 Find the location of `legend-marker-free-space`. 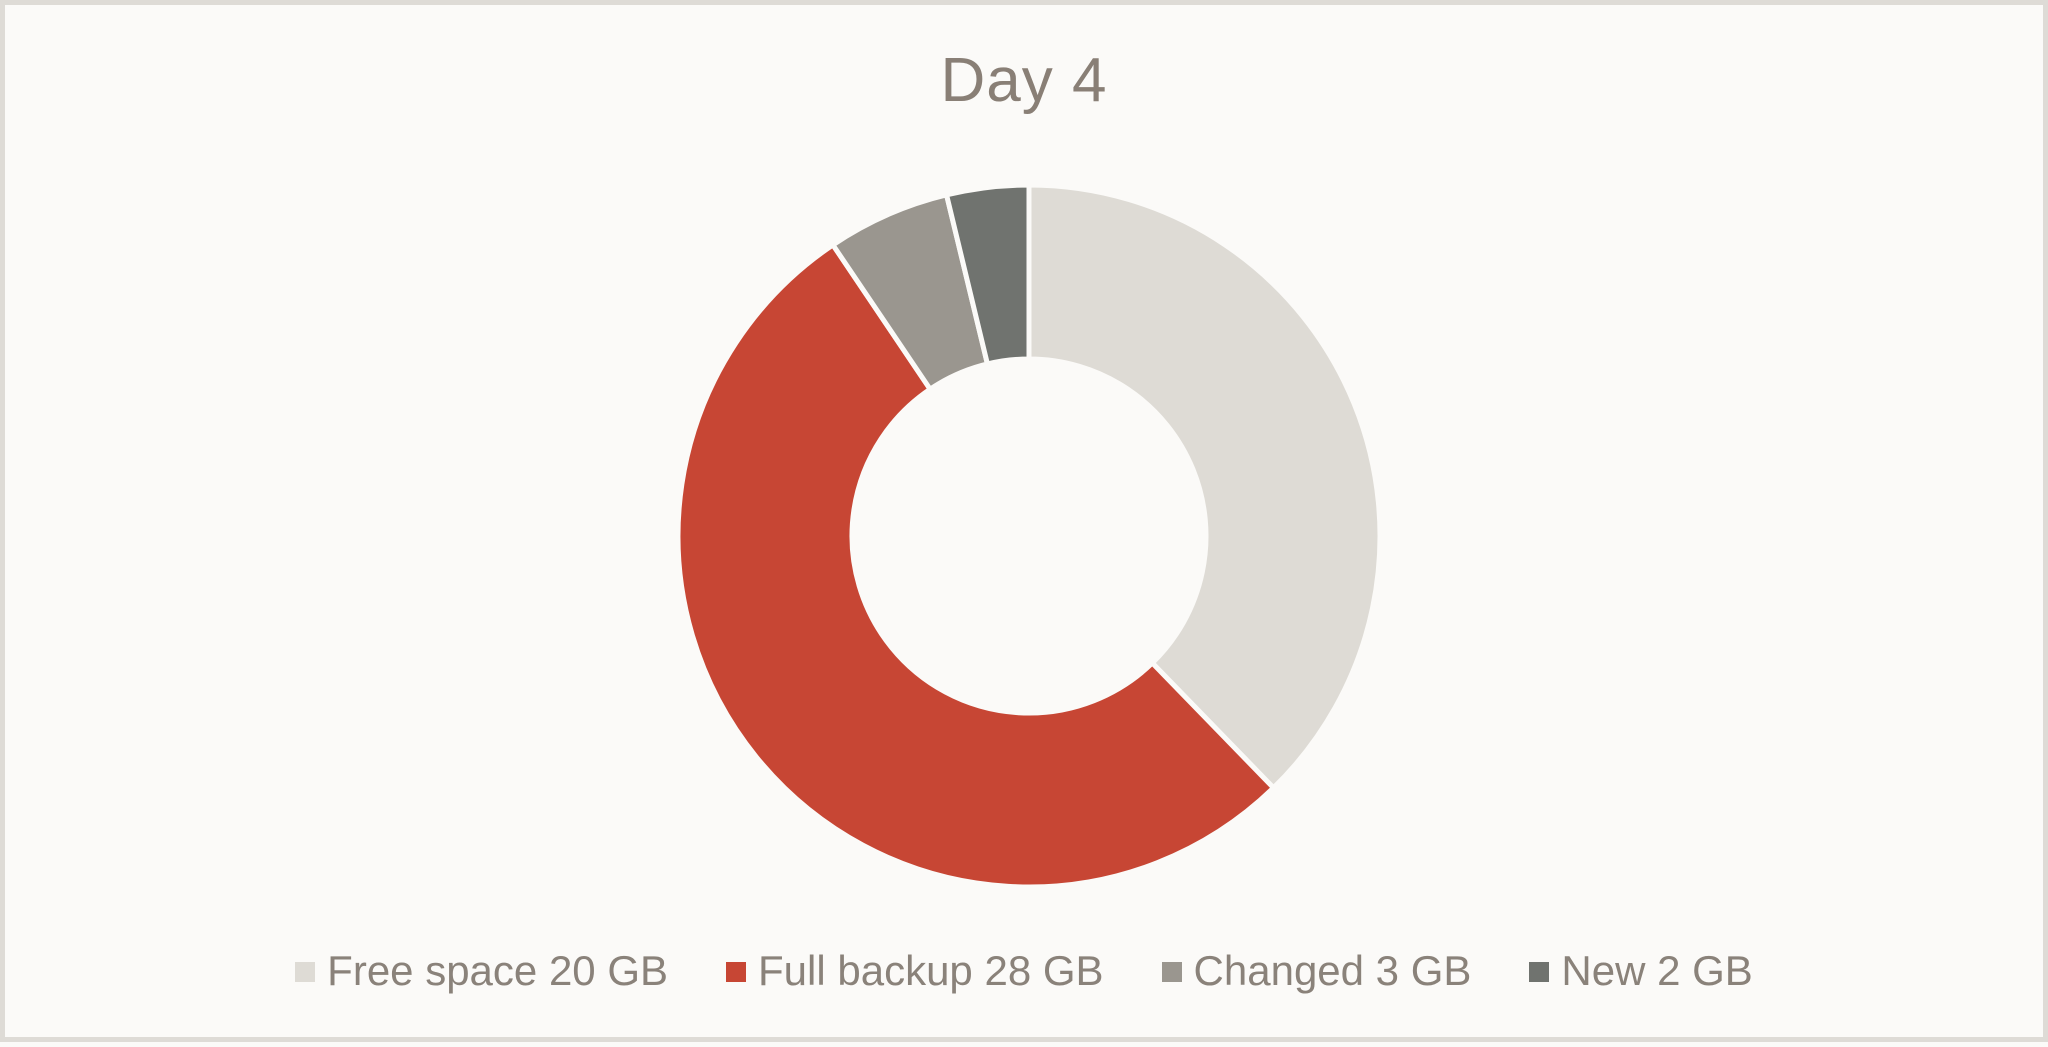

legend-marker-free-space is located at coordinates (305, 972).